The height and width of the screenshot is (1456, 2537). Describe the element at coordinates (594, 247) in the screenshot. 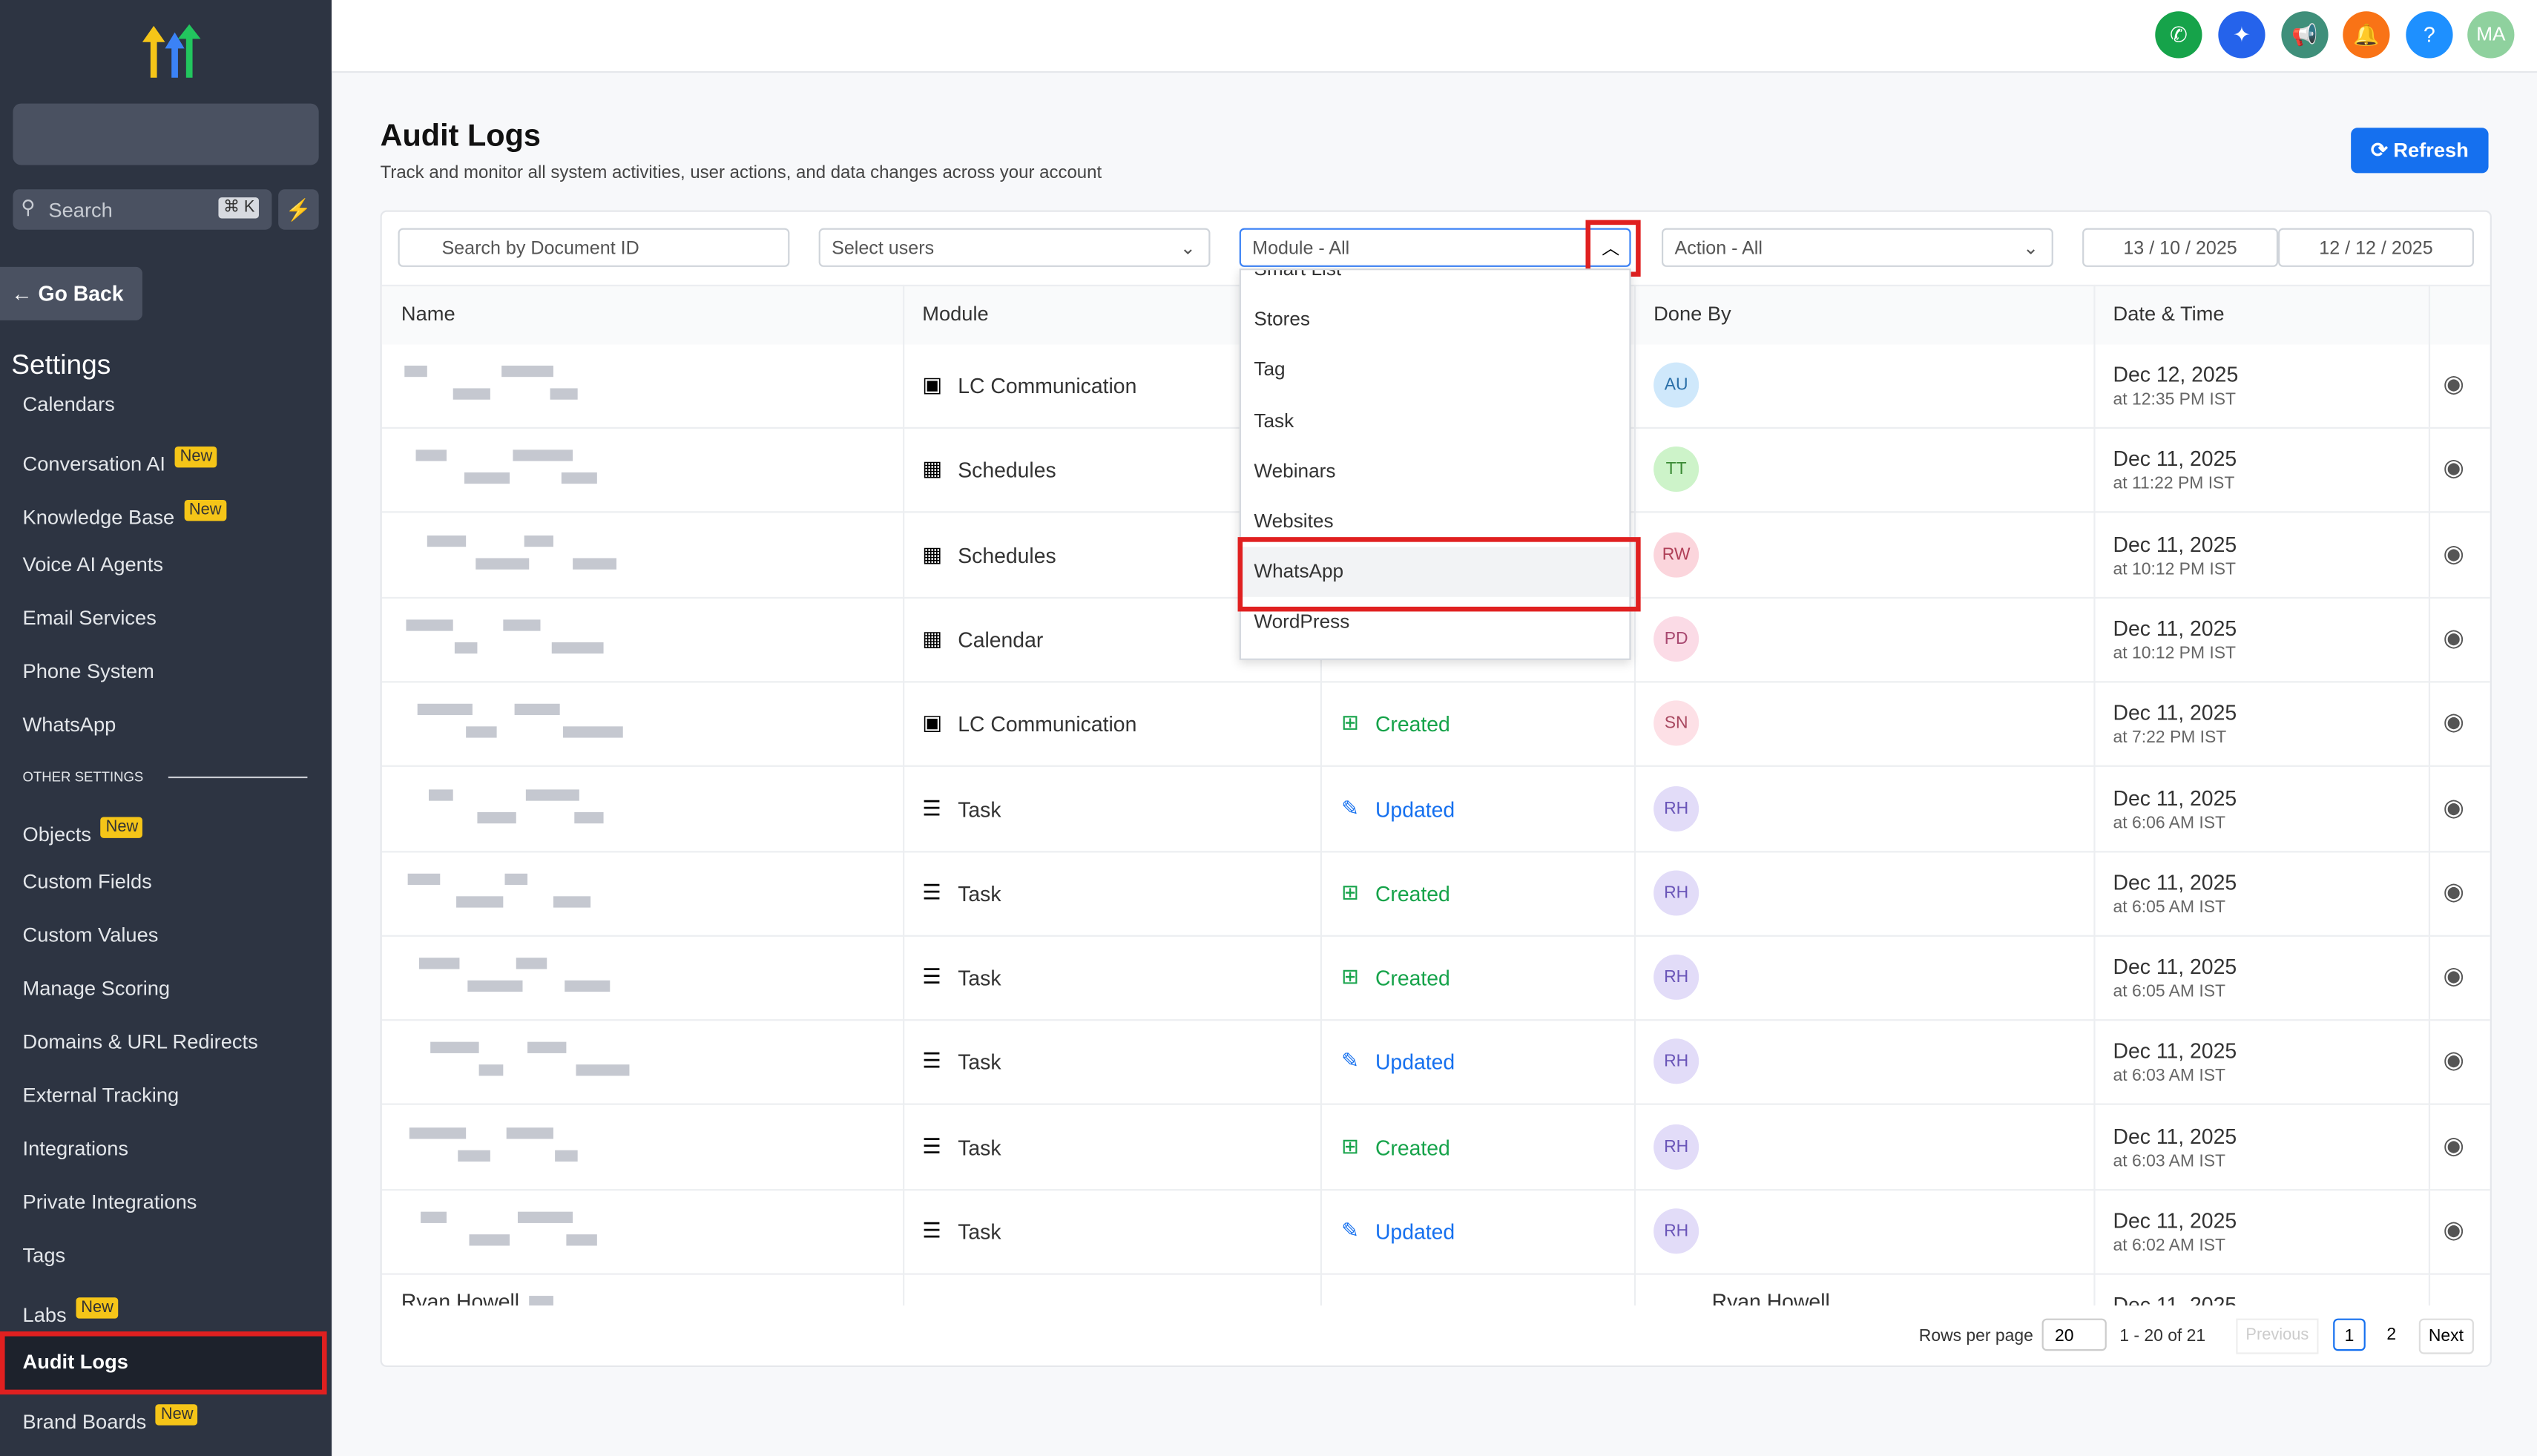

I see `search-input: Search by Document ID` at that location.